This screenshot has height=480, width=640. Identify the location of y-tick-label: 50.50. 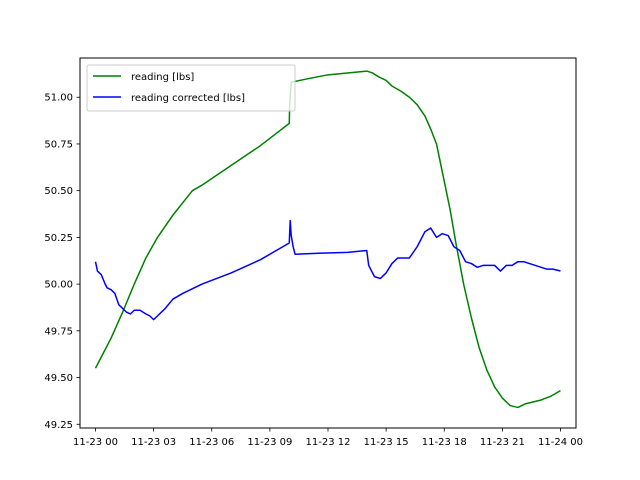
(58, 191).